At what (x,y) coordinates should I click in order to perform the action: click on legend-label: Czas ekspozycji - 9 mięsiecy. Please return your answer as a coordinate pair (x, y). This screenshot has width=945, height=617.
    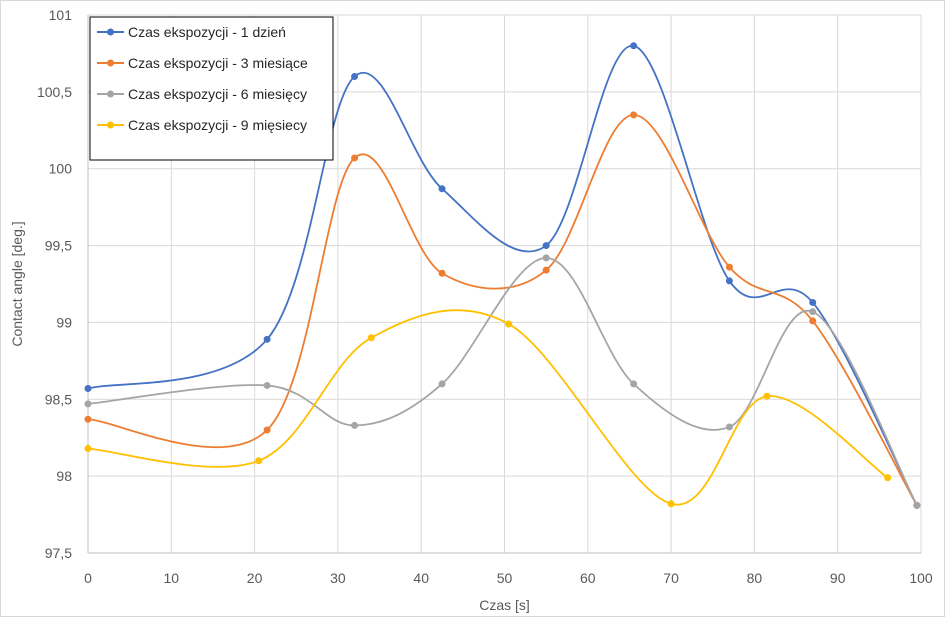
    Looking at the image, I should click on (217, 125).